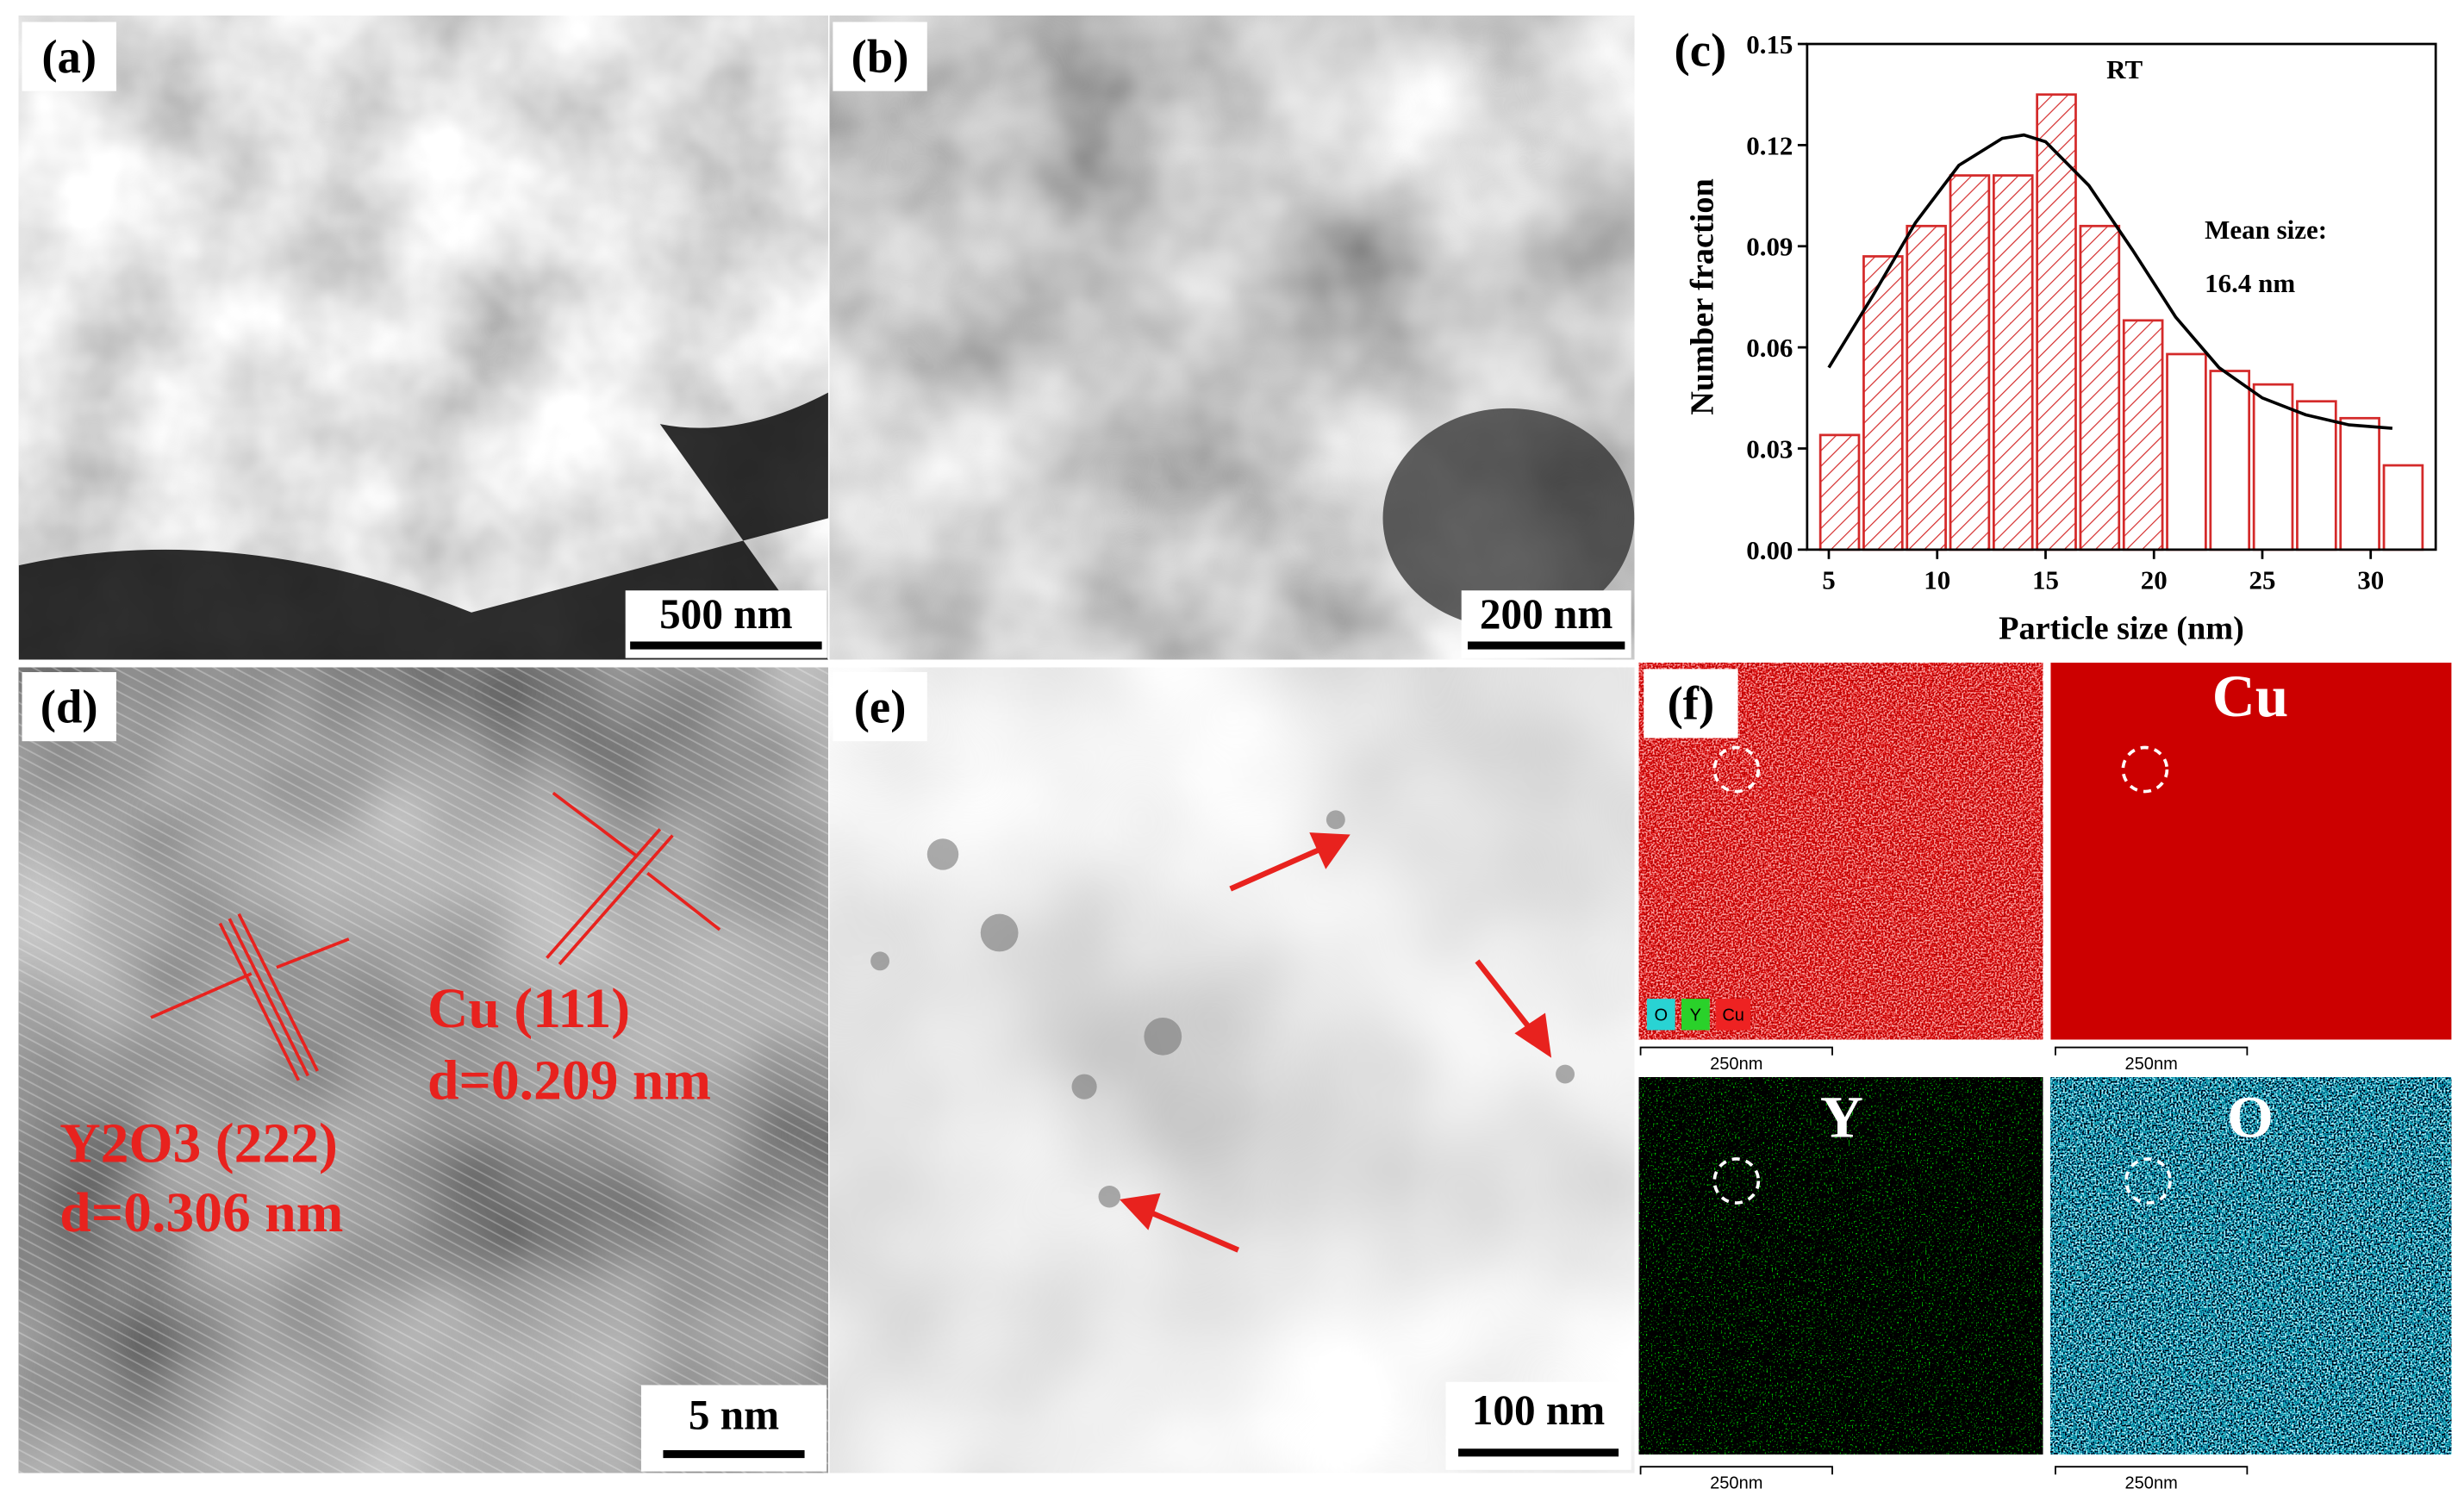 Image resolution: width=2464 pixels, height=1495 pixels. What do you see at coordinates (734, 1414) in the screenshot?
I see `scale-bar-label: 5 nm` at bounding box center [734, 1414].